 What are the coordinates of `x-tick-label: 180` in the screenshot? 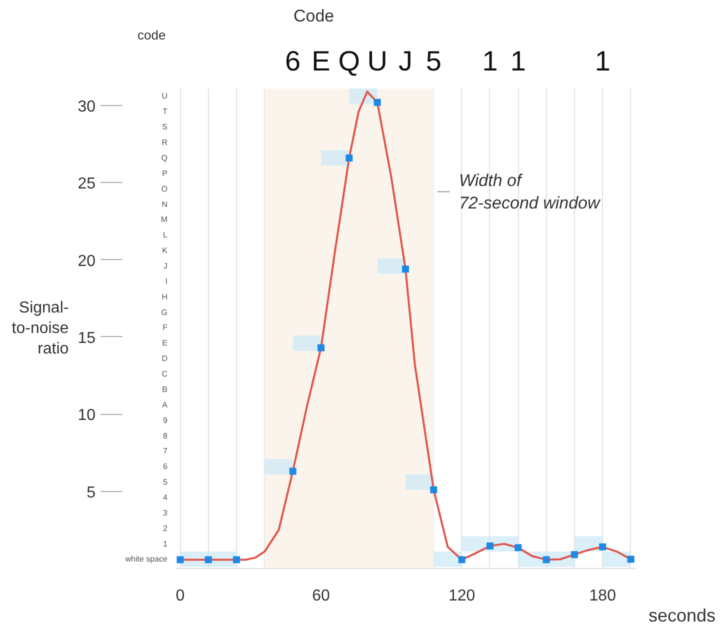 It's located at (602, 596).